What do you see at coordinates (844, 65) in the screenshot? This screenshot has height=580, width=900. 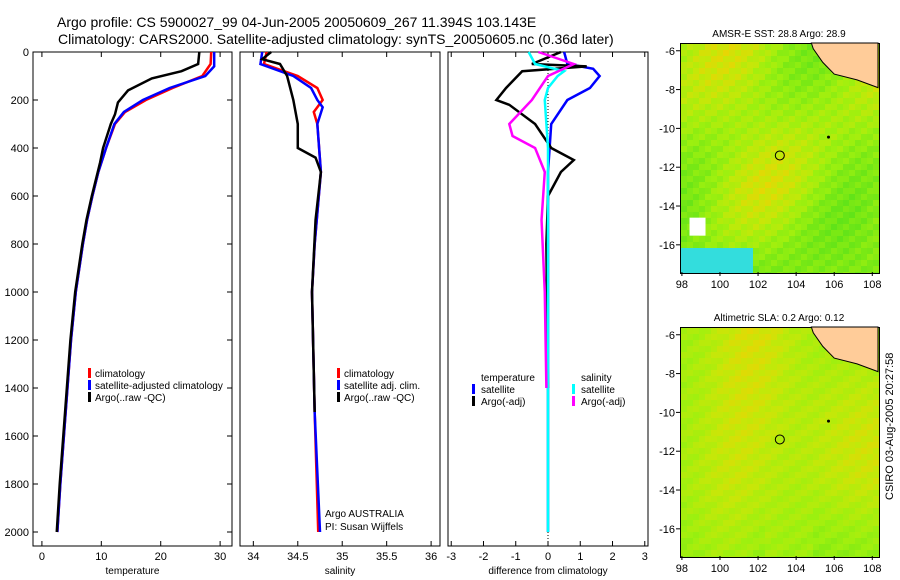 I see `land-java` at bounding box center [844, 65].